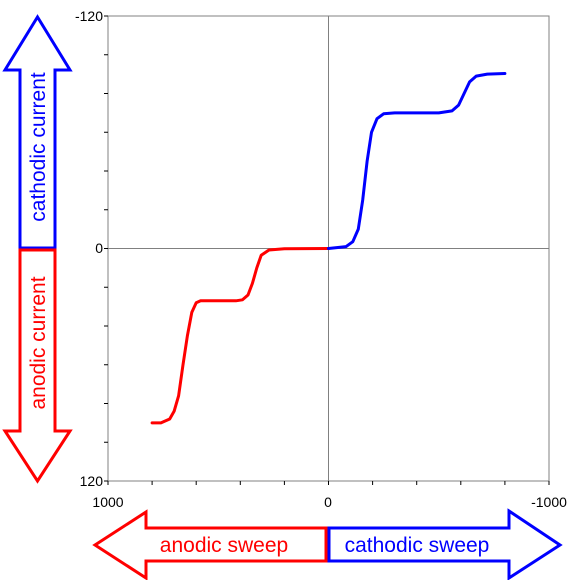 This screenshot has width=578, height=580. I want to click on x-tick-label-zero: 0, so click(328, 502).